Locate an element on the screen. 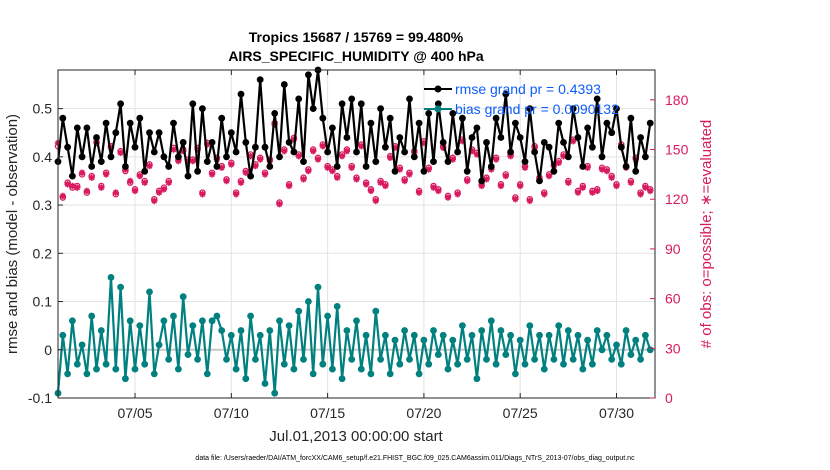 Image resolution: width=830 pixels, height=470 pixels. x-tick-label: 07/25 is located at coordinates (520, 413).